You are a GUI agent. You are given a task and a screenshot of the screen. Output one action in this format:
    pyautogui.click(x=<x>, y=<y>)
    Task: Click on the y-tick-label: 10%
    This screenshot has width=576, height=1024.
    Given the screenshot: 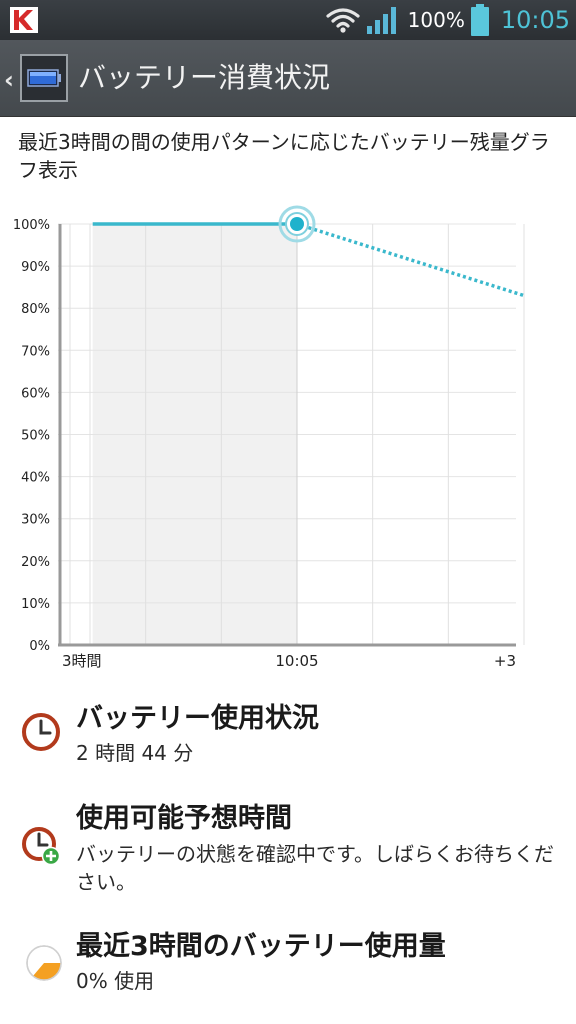 What is the action you would take?
    pyautogui.click(x=35, y=604)
    